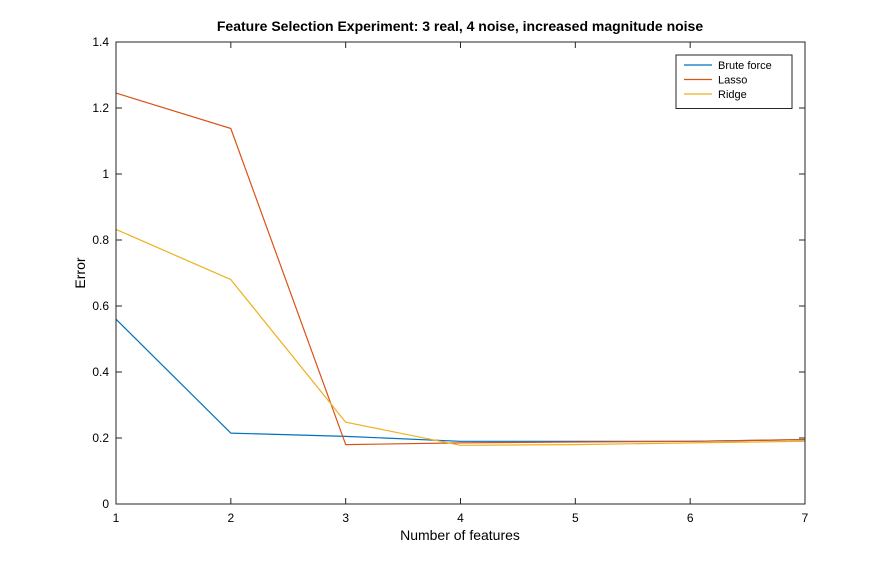  What do you see at coordinates (690, 518) in the screenshot?
I see `x-tick-label: 6` at bounding box center [690, 518].